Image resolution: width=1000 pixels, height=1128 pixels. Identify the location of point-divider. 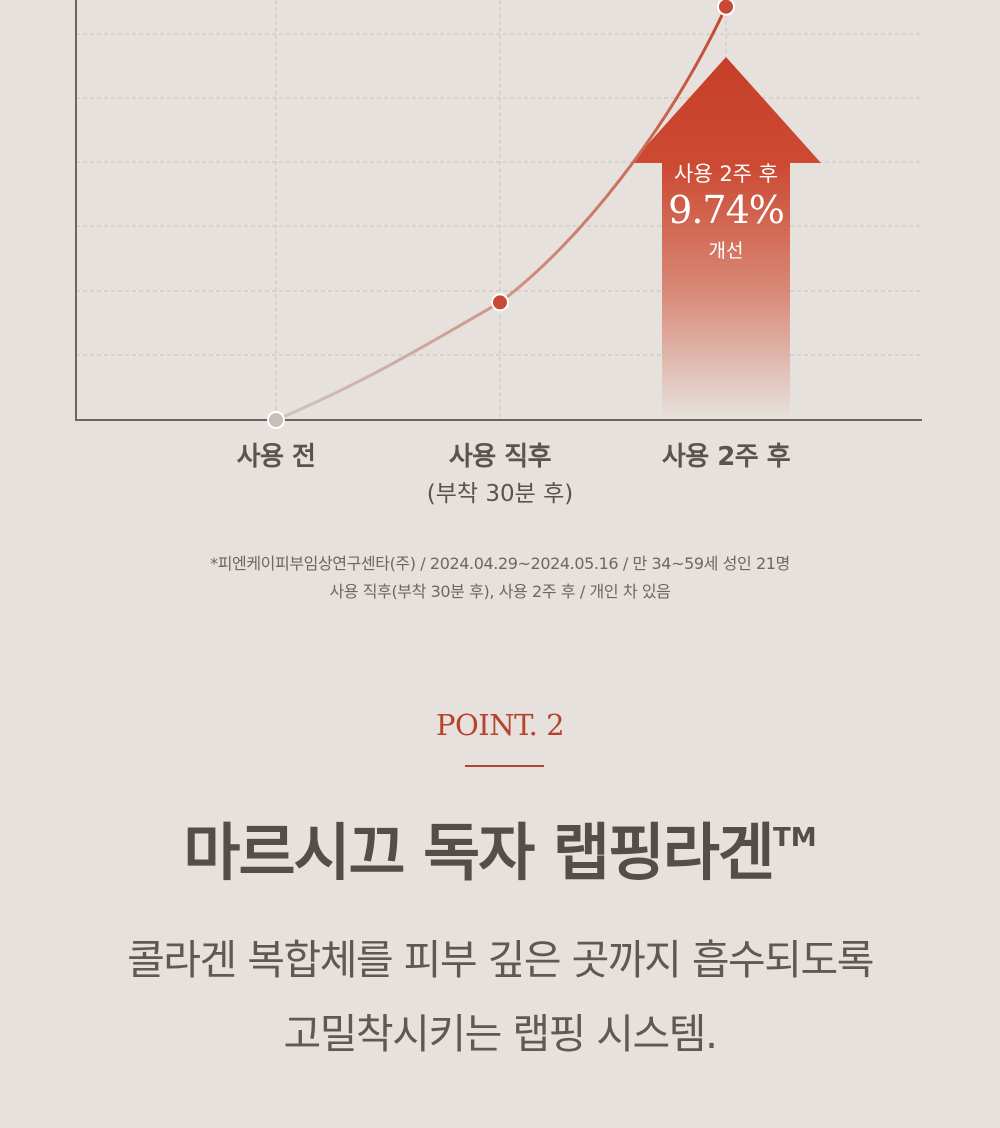
(504, 766).